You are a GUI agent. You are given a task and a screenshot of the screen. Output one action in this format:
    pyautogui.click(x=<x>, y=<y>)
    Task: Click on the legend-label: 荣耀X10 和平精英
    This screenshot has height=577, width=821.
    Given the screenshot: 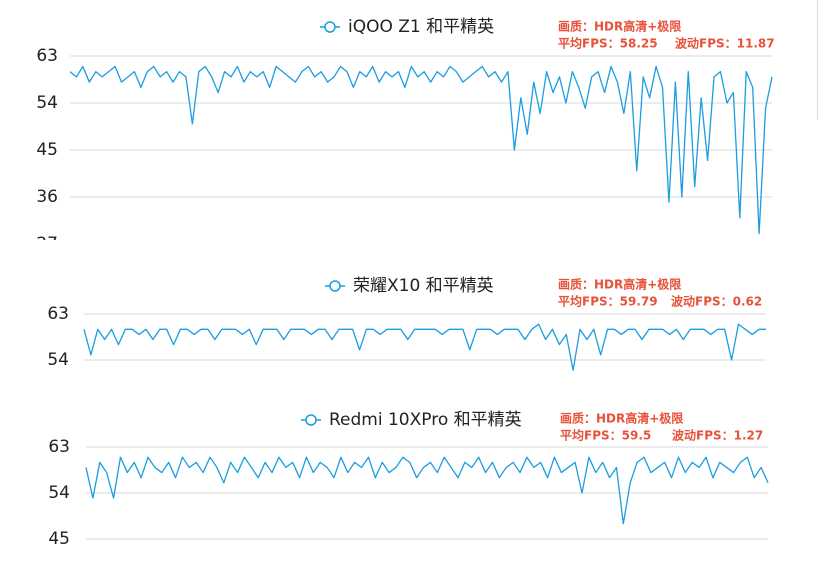 What is the action you would take?
    pyautogui.click(x=423, y=286)
    